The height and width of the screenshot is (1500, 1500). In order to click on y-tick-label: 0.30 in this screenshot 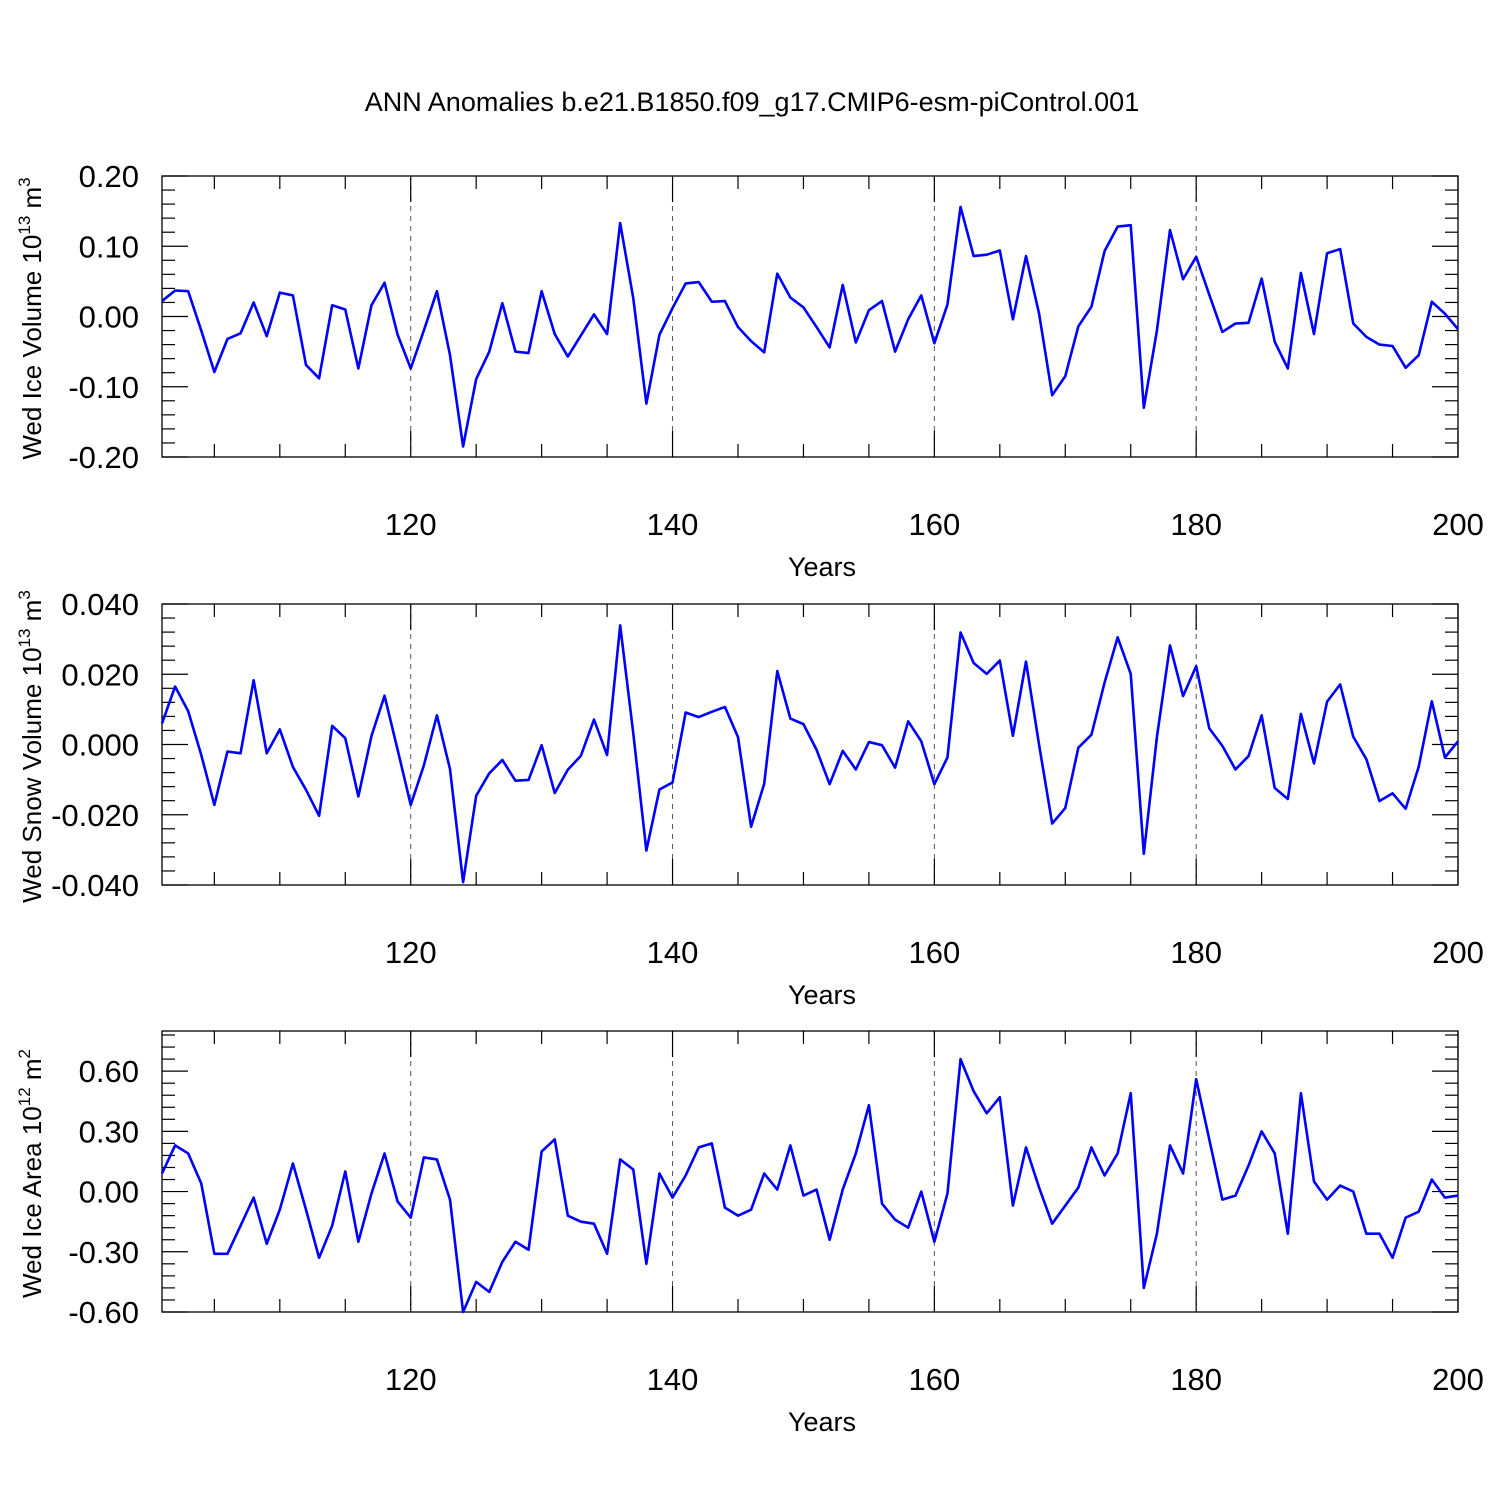, I will do `click(109, 1131)`.